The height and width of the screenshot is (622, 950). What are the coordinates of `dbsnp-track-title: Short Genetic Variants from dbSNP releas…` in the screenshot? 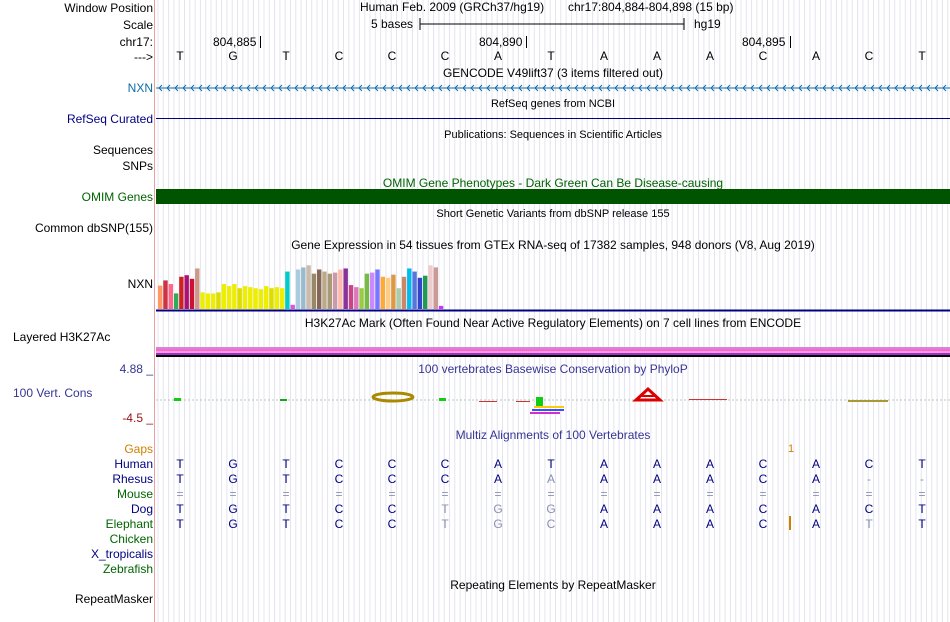 It's located at (553, 214).